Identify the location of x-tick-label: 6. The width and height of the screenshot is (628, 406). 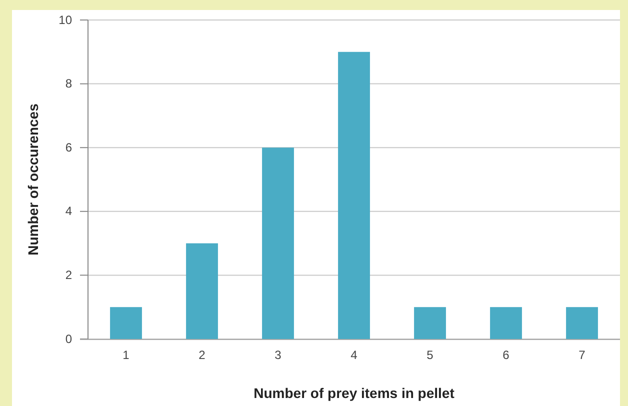
(506, 355).